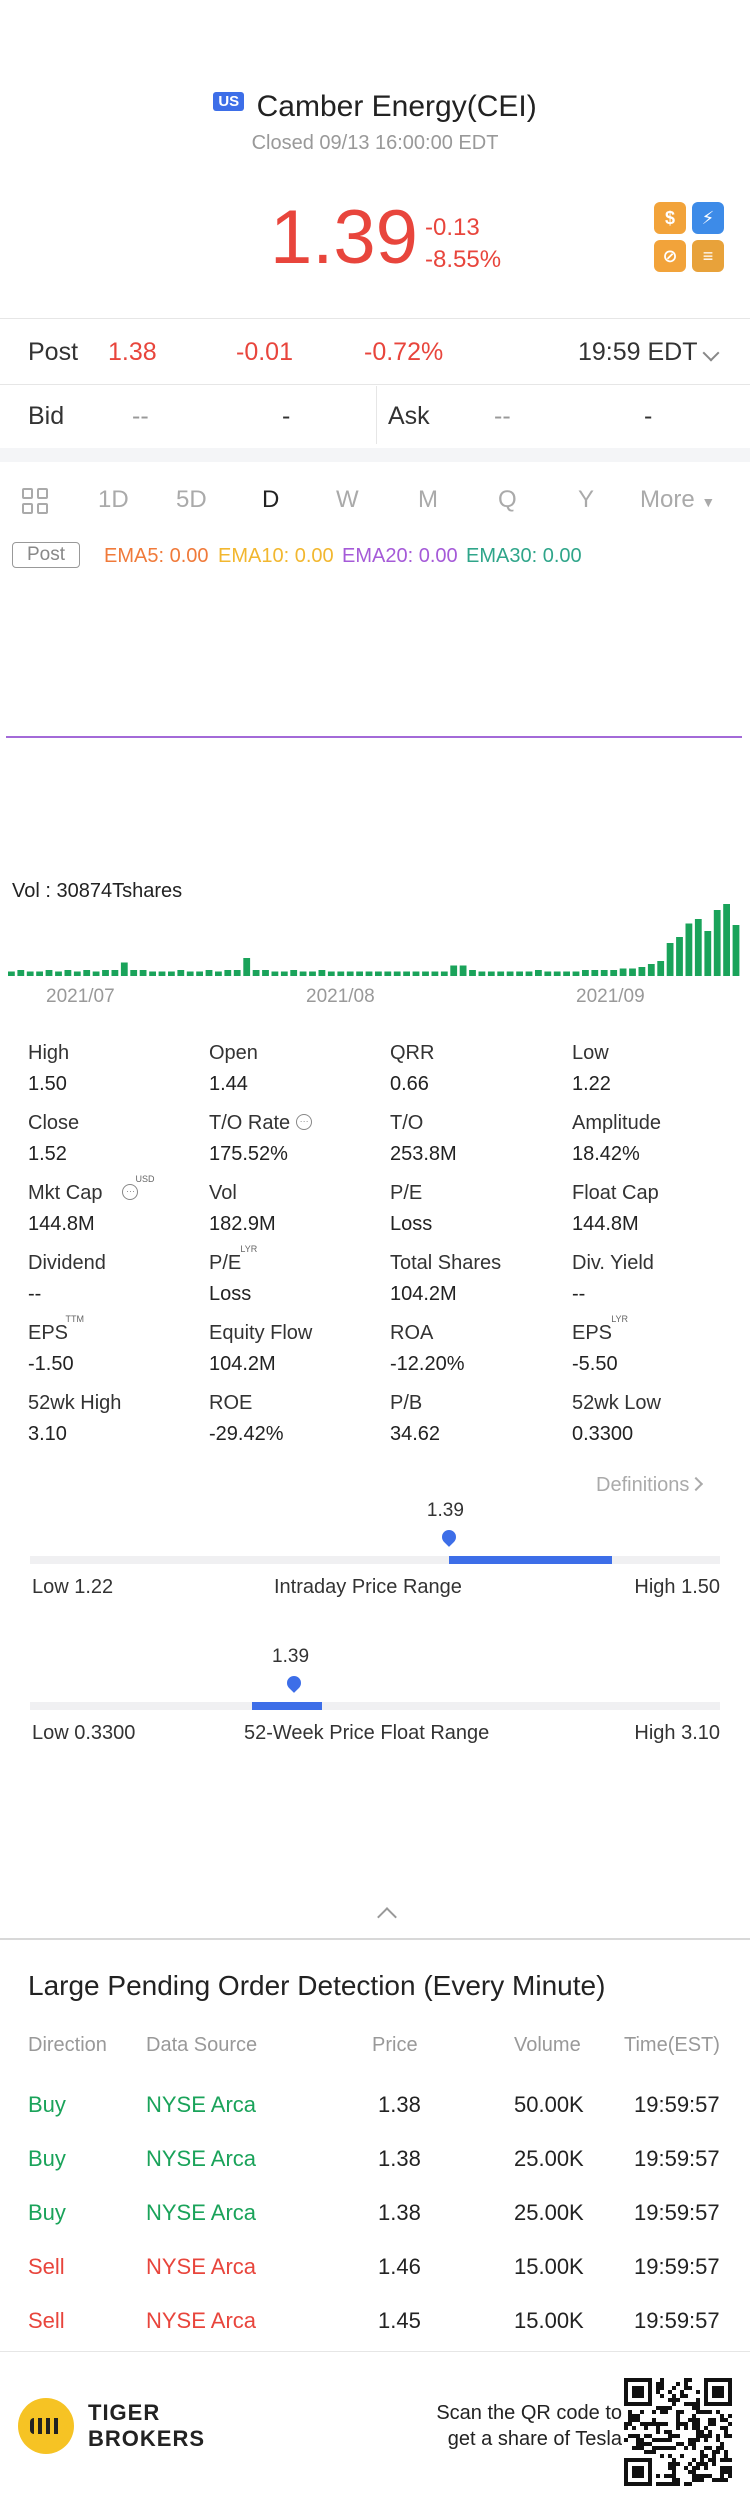  I want to click on feature-badges: $ ⚡ ⊘ ≡, so click(690, 237).